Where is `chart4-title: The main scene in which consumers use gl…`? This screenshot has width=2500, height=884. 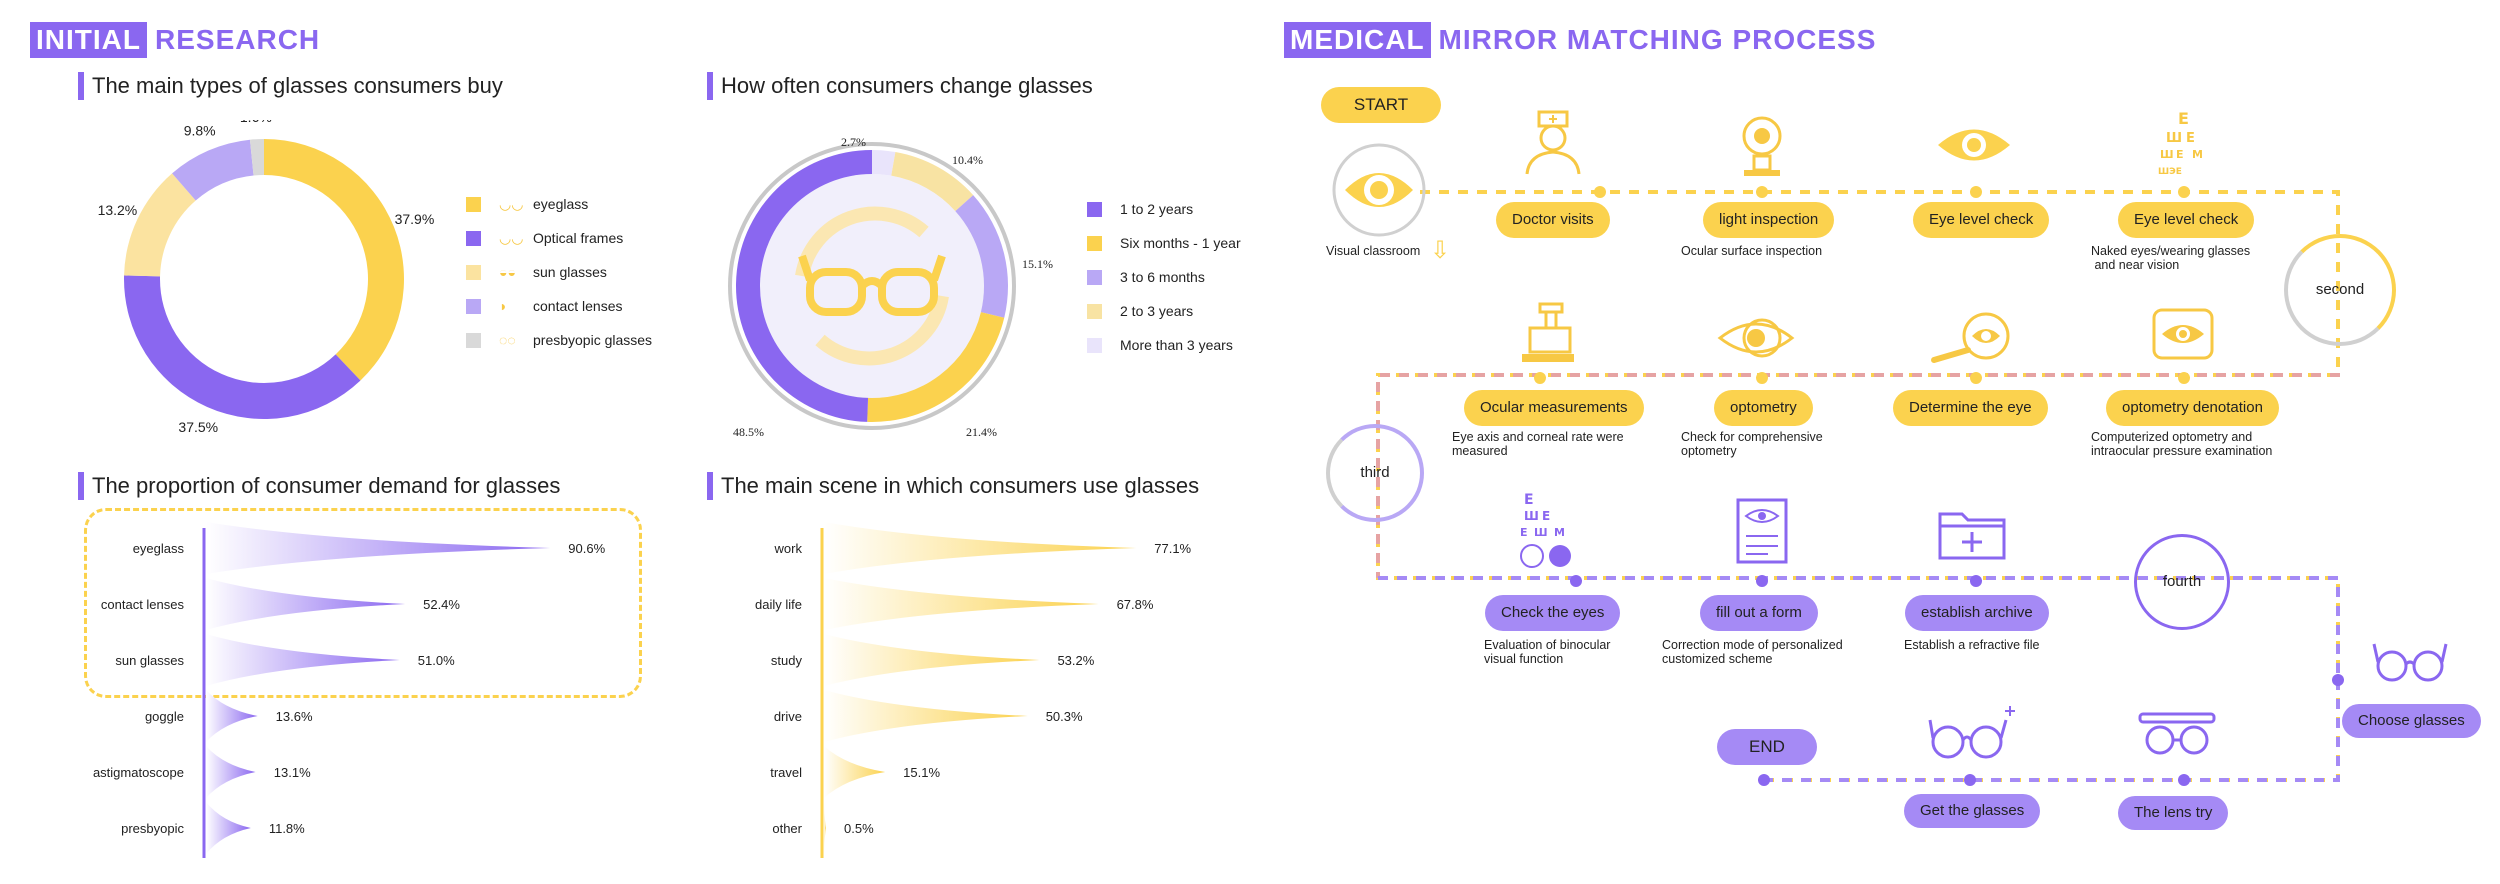
chart4-title: The main scene in which consumers use gl… is located at coordinates (953, 486).